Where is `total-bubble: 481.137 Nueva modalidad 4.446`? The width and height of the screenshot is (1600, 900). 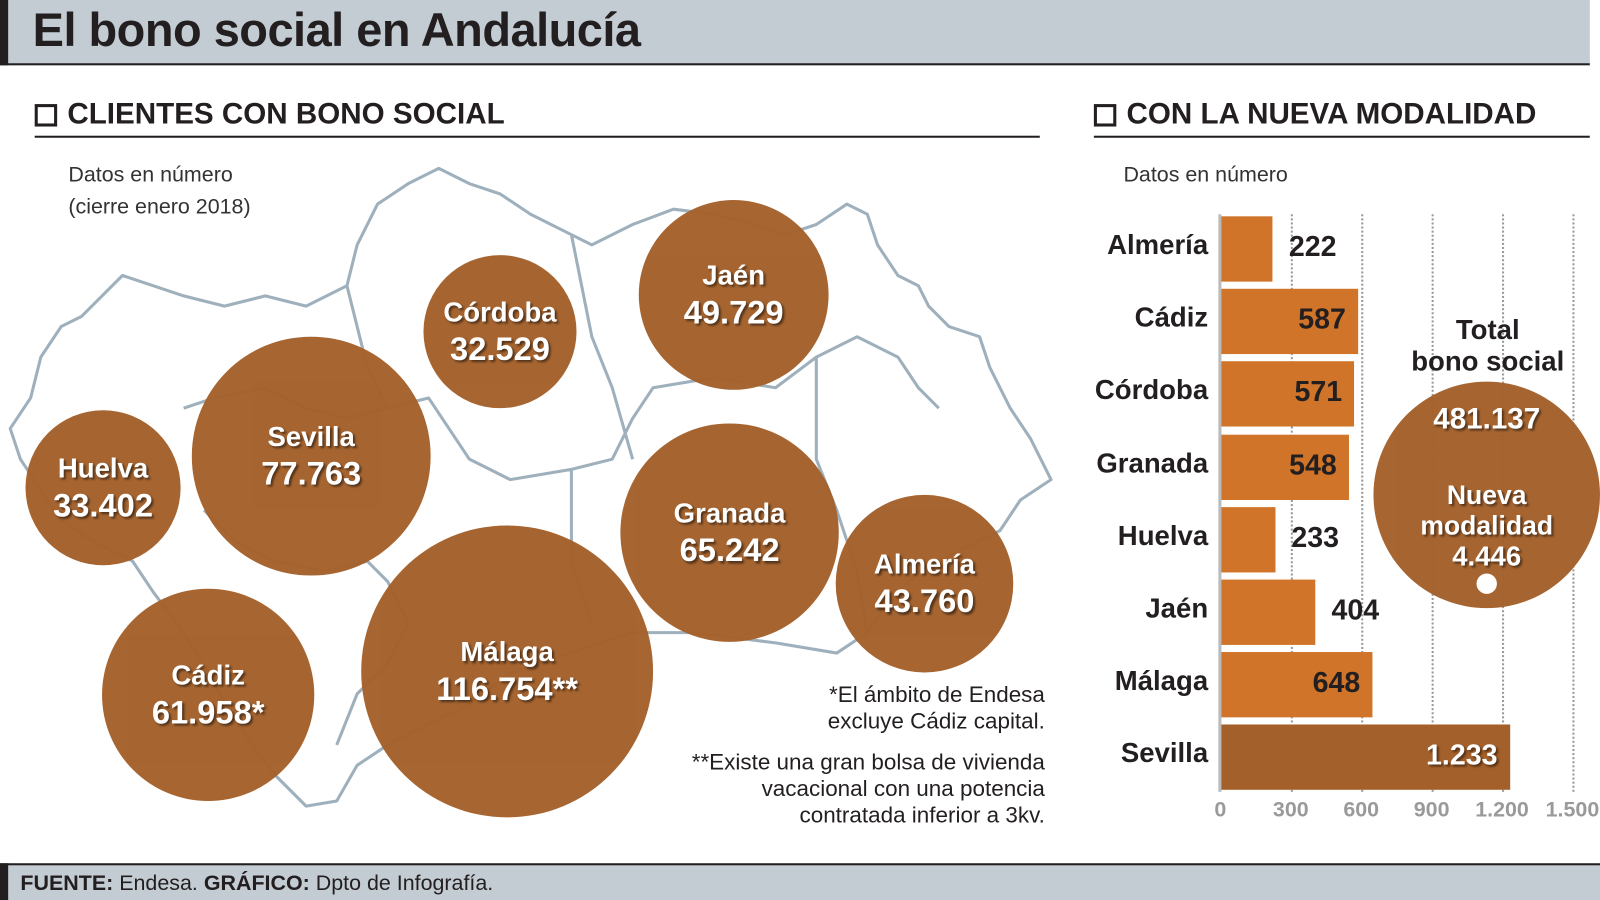
total-bubble: 481.137 Nueva modalidad 4.446 is located at coordinates (1486, 495).